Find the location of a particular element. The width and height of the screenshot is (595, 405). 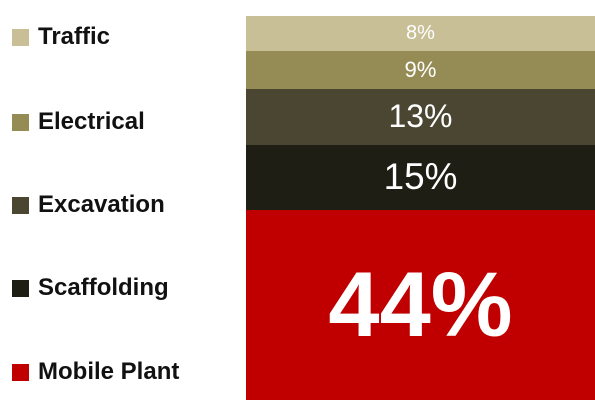

legend-item-mobile-plant: Mobile Plant is located at coordinates (95, 372).